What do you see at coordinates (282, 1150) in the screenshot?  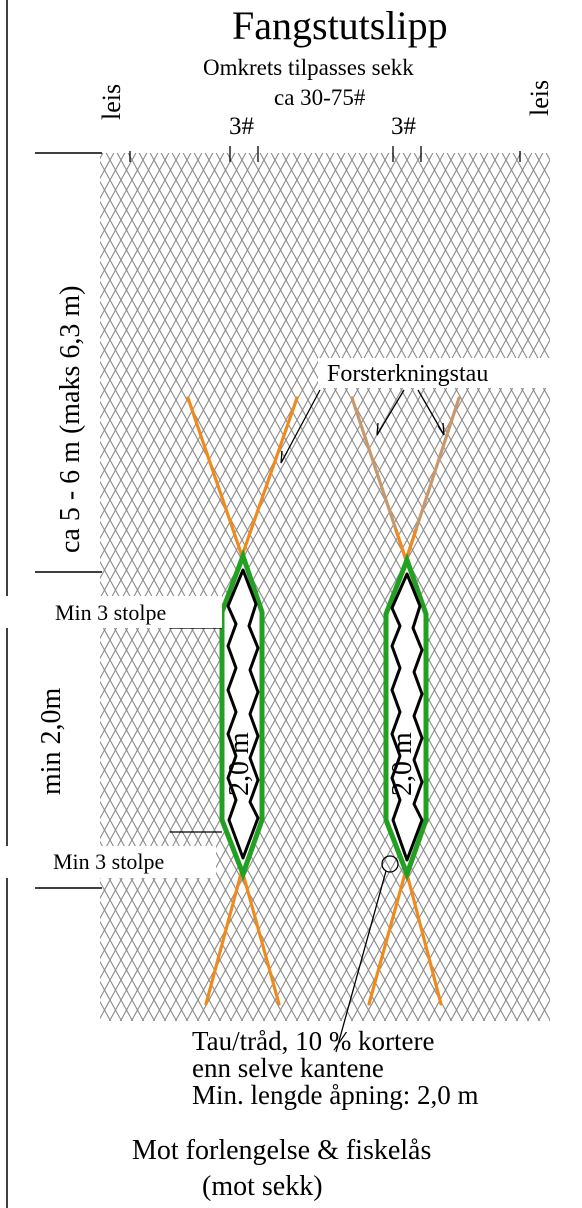 I see `bottom-direction-line1: Mot forlengelse & fiskelås` at bounding box center [282, 1150].